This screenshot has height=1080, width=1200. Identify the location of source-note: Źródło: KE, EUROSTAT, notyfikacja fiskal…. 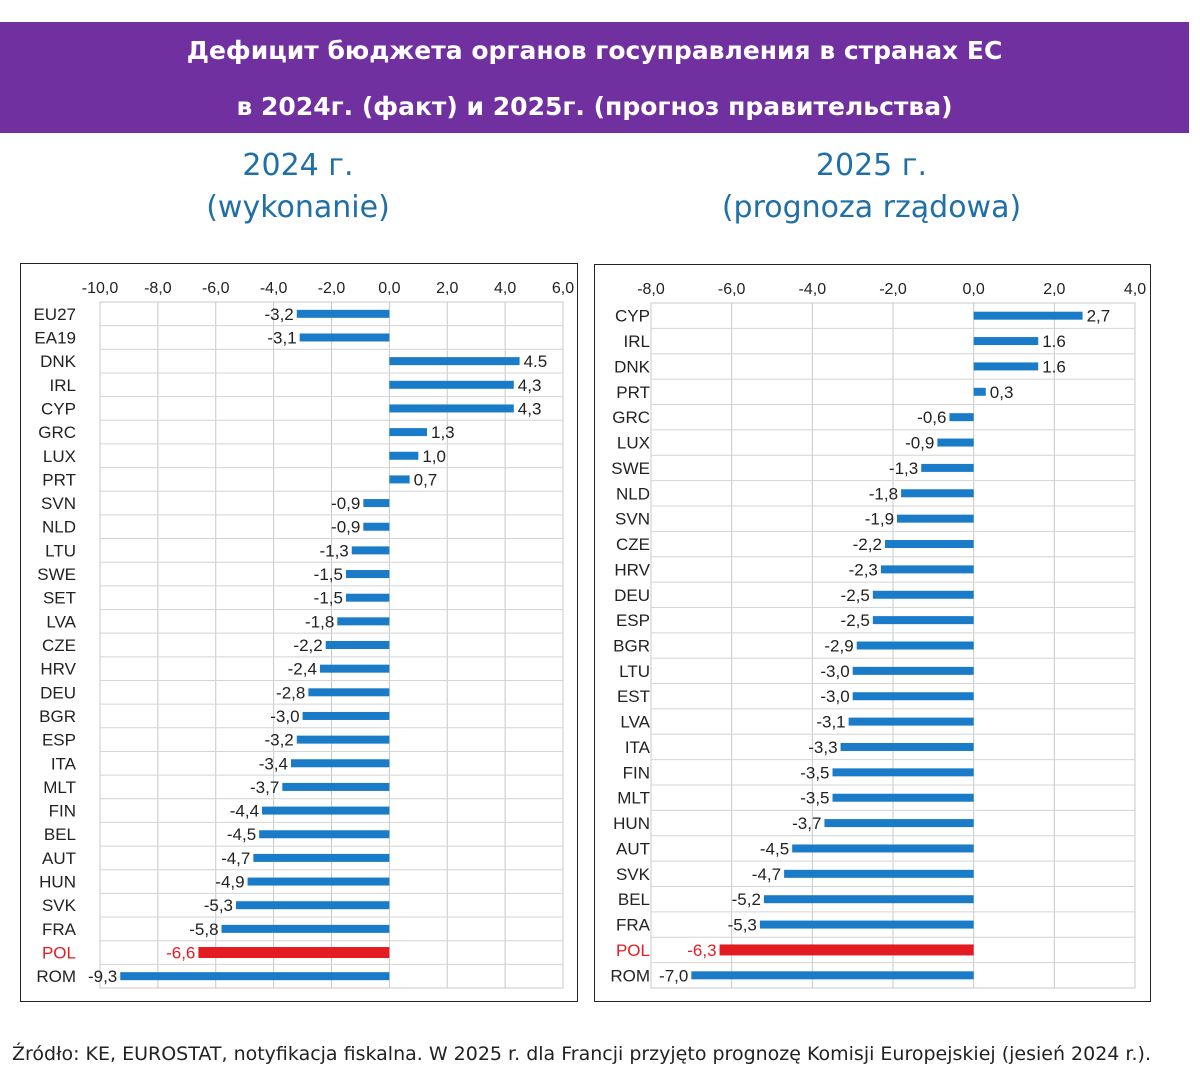
(581, 1054).